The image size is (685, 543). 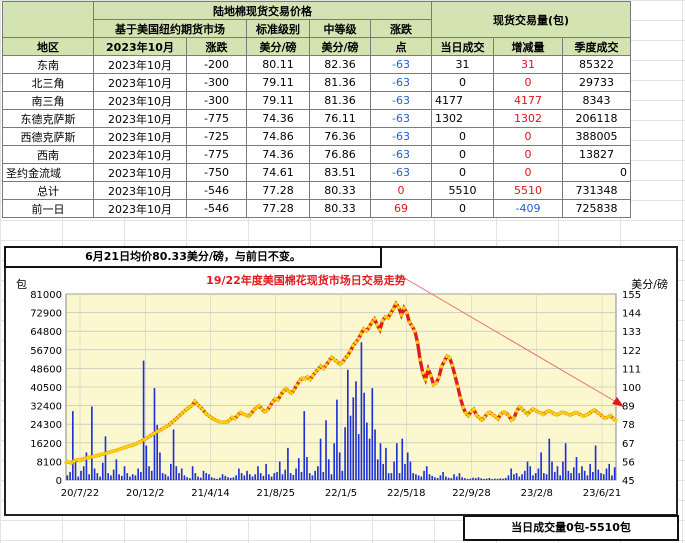 What do you see at coordinates (401, 172) in the screenshot?
I see `points-cell: -63` at bounding box center [401, 172].